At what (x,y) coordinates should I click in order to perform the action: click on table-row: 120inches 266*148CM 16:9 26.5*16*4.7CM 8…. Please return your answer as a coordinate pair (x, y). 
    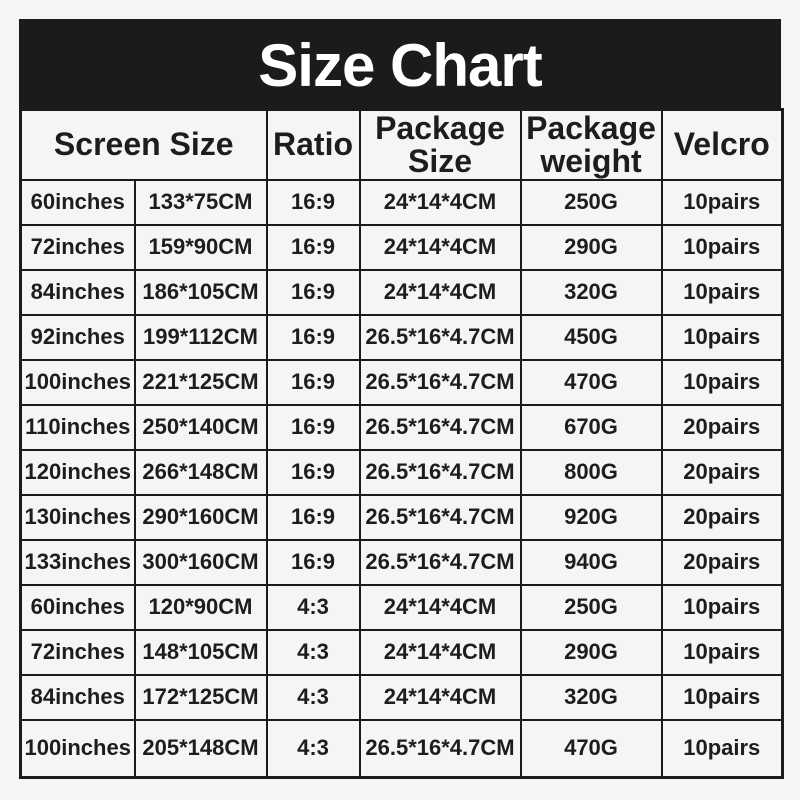
    Looking at the image, I should click on (401, 472).